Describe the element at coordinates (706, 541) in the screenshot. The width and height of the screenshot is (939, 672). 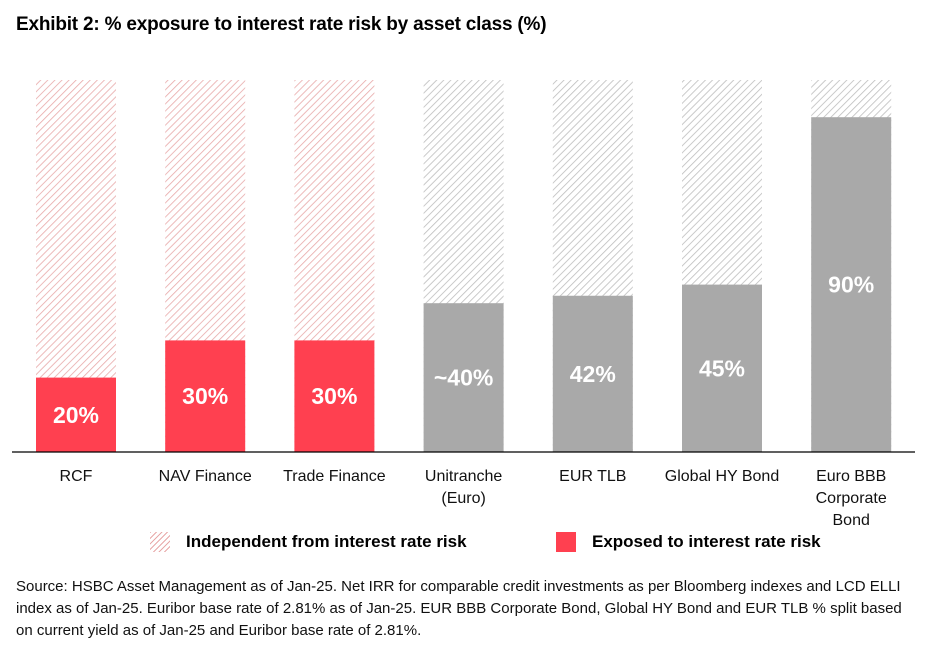
I see `legend-label-exposed: Exposed to interest rate risk` at that location.